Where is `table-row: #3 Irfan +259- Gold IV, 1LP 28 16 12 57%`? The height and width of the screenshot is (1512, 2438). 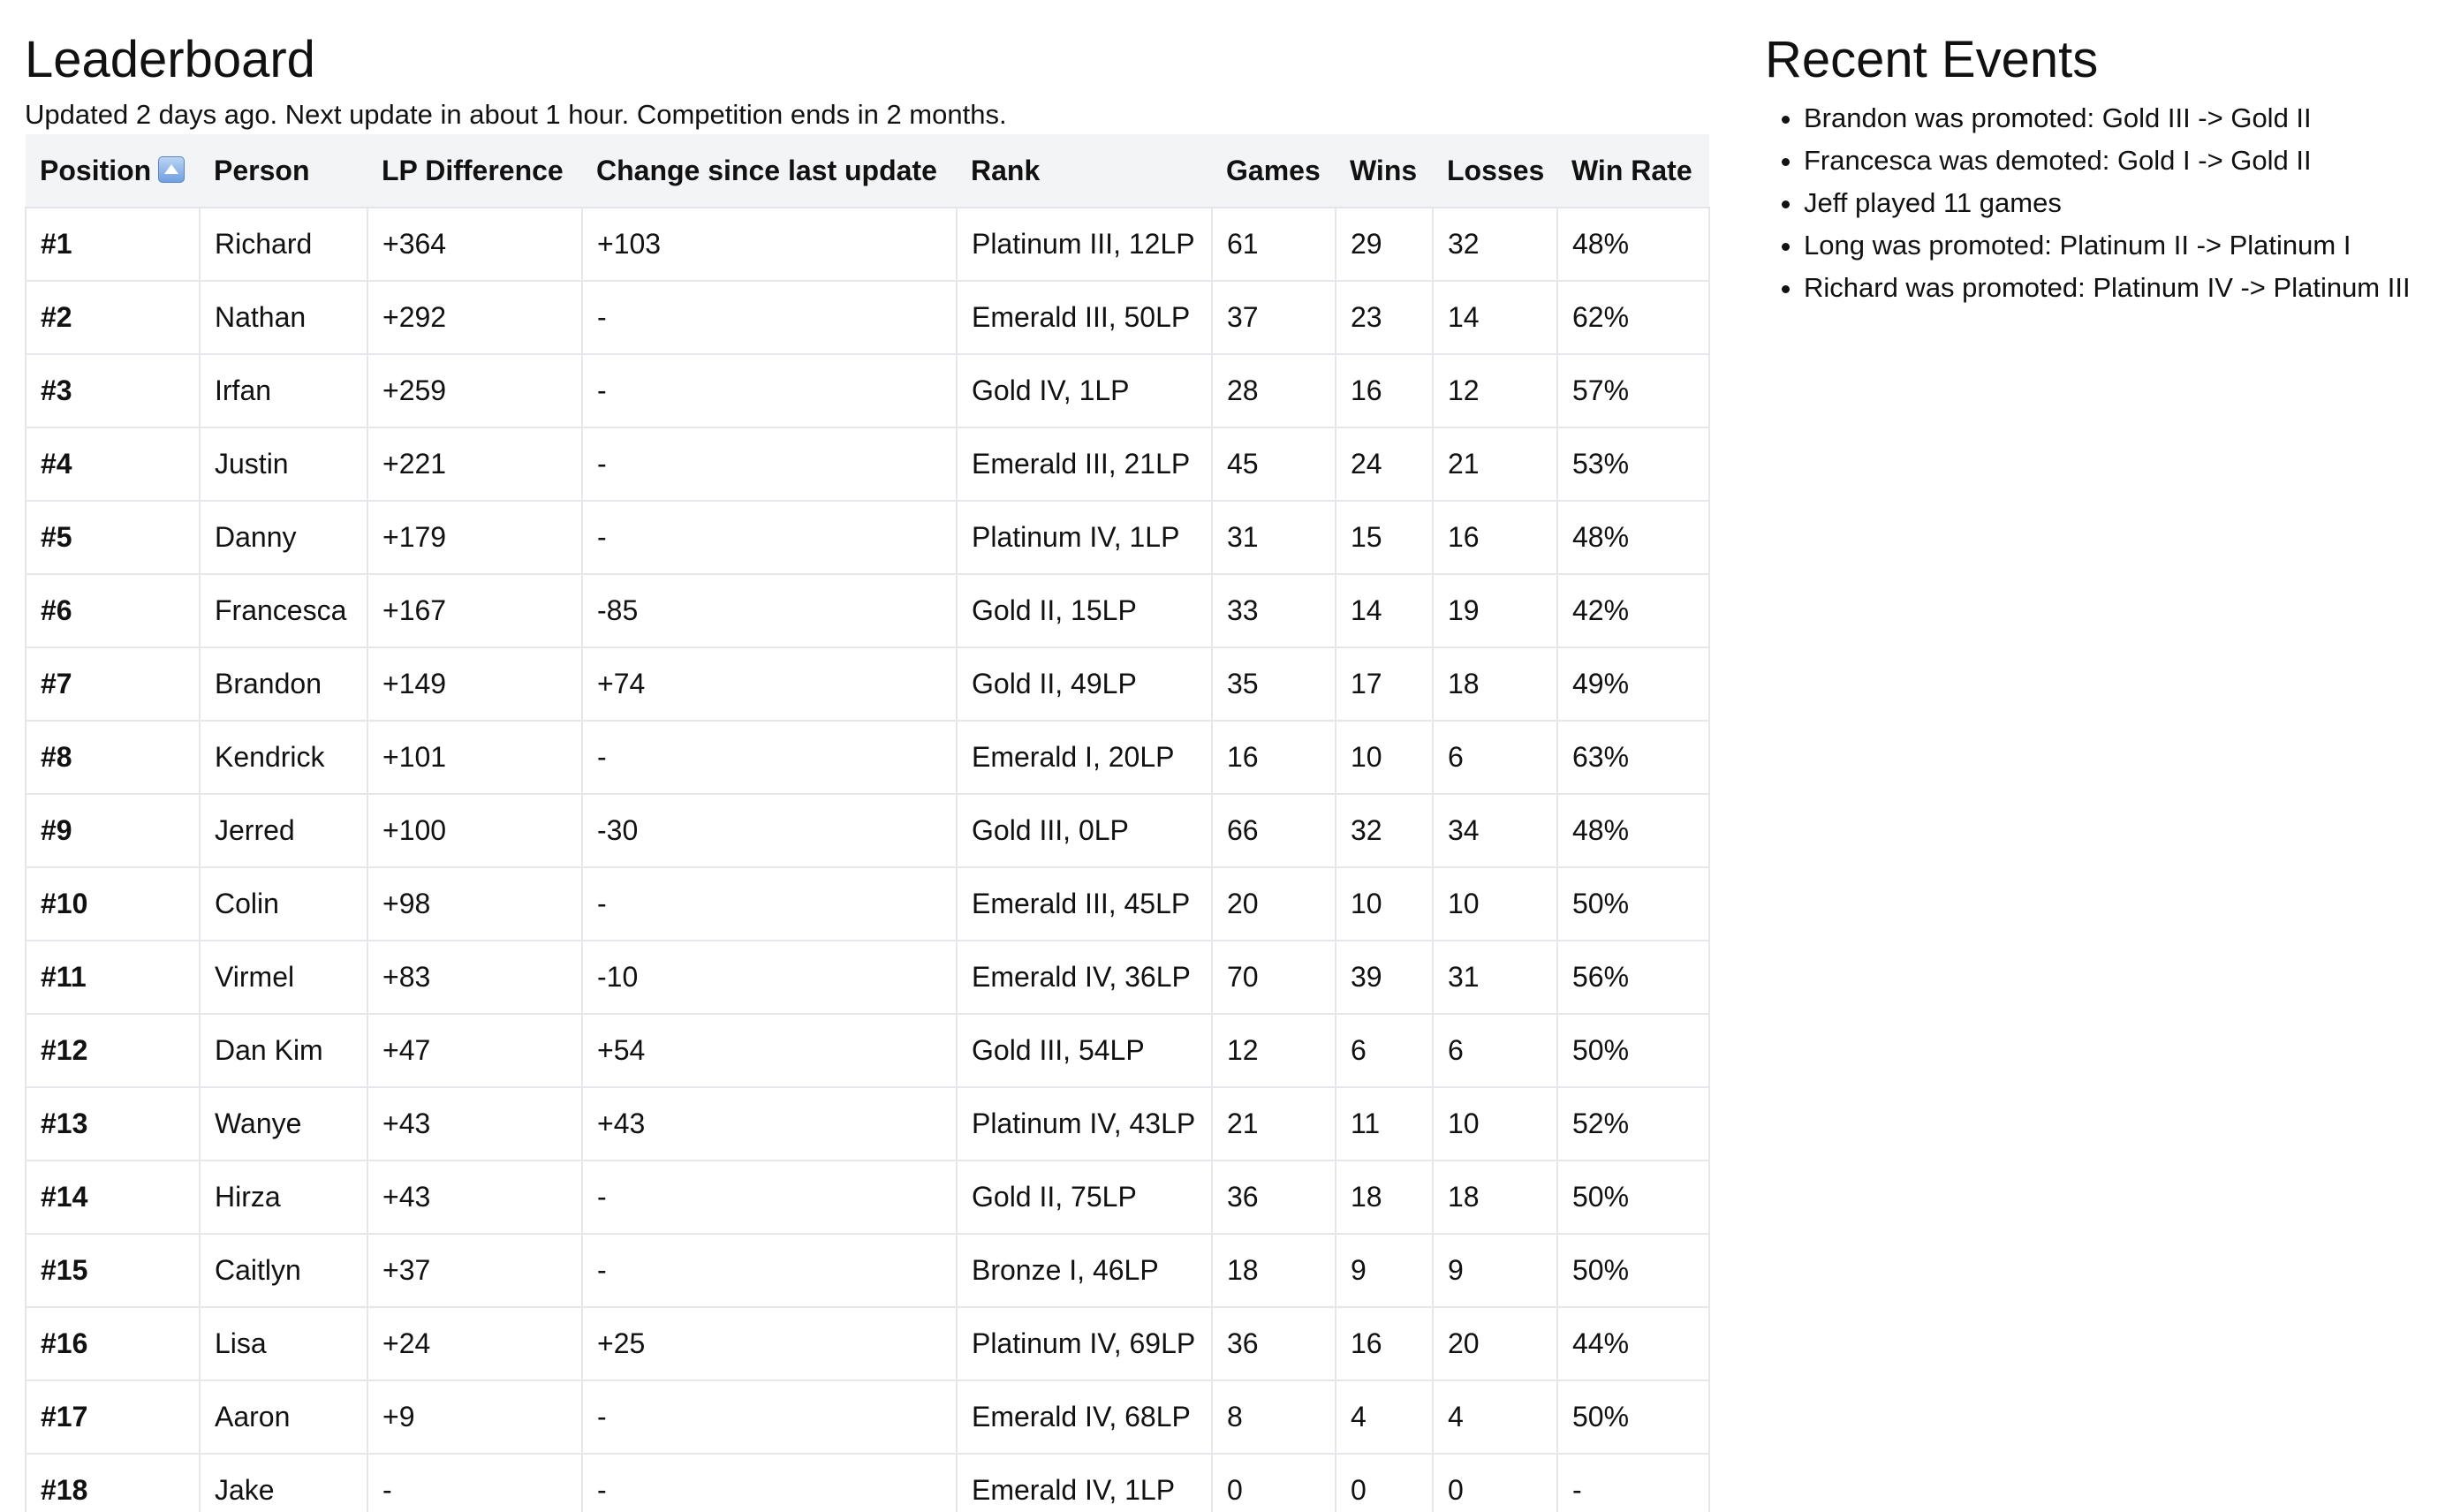 table-row: #3 Irfan +259- Gold IV, 1LP 28 16 12 57% is located at coordinates (867, 390).